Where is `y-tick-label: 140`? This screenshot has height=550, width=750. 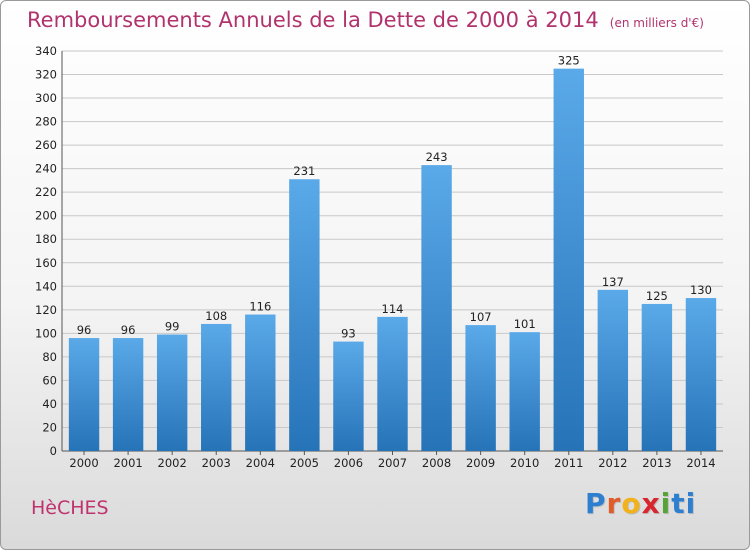
y-tick-label: 140 is located at coordinates (46, 286).